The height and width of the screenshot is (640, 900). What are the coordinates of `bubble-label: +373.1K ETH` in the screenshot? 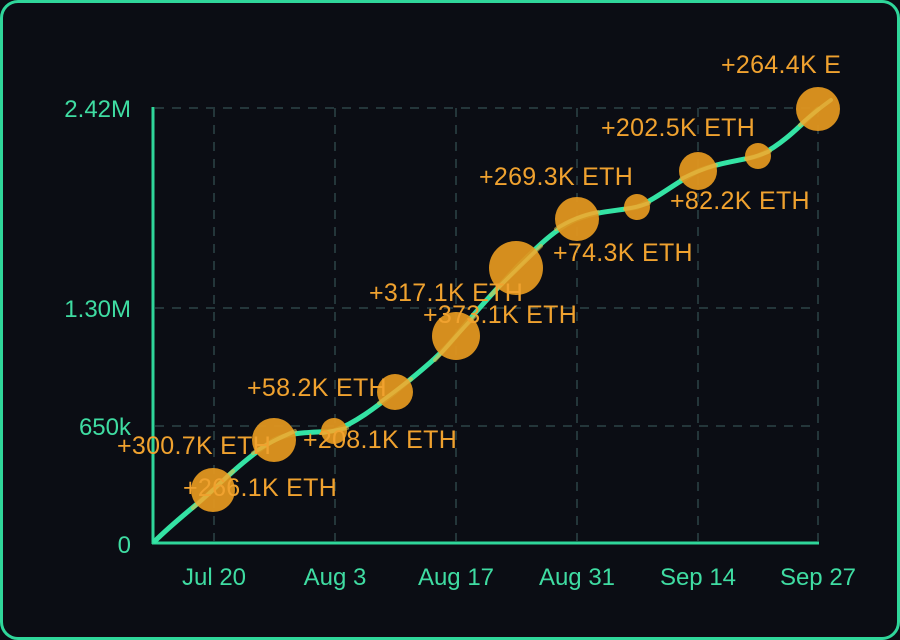 It's located at (500, 315).